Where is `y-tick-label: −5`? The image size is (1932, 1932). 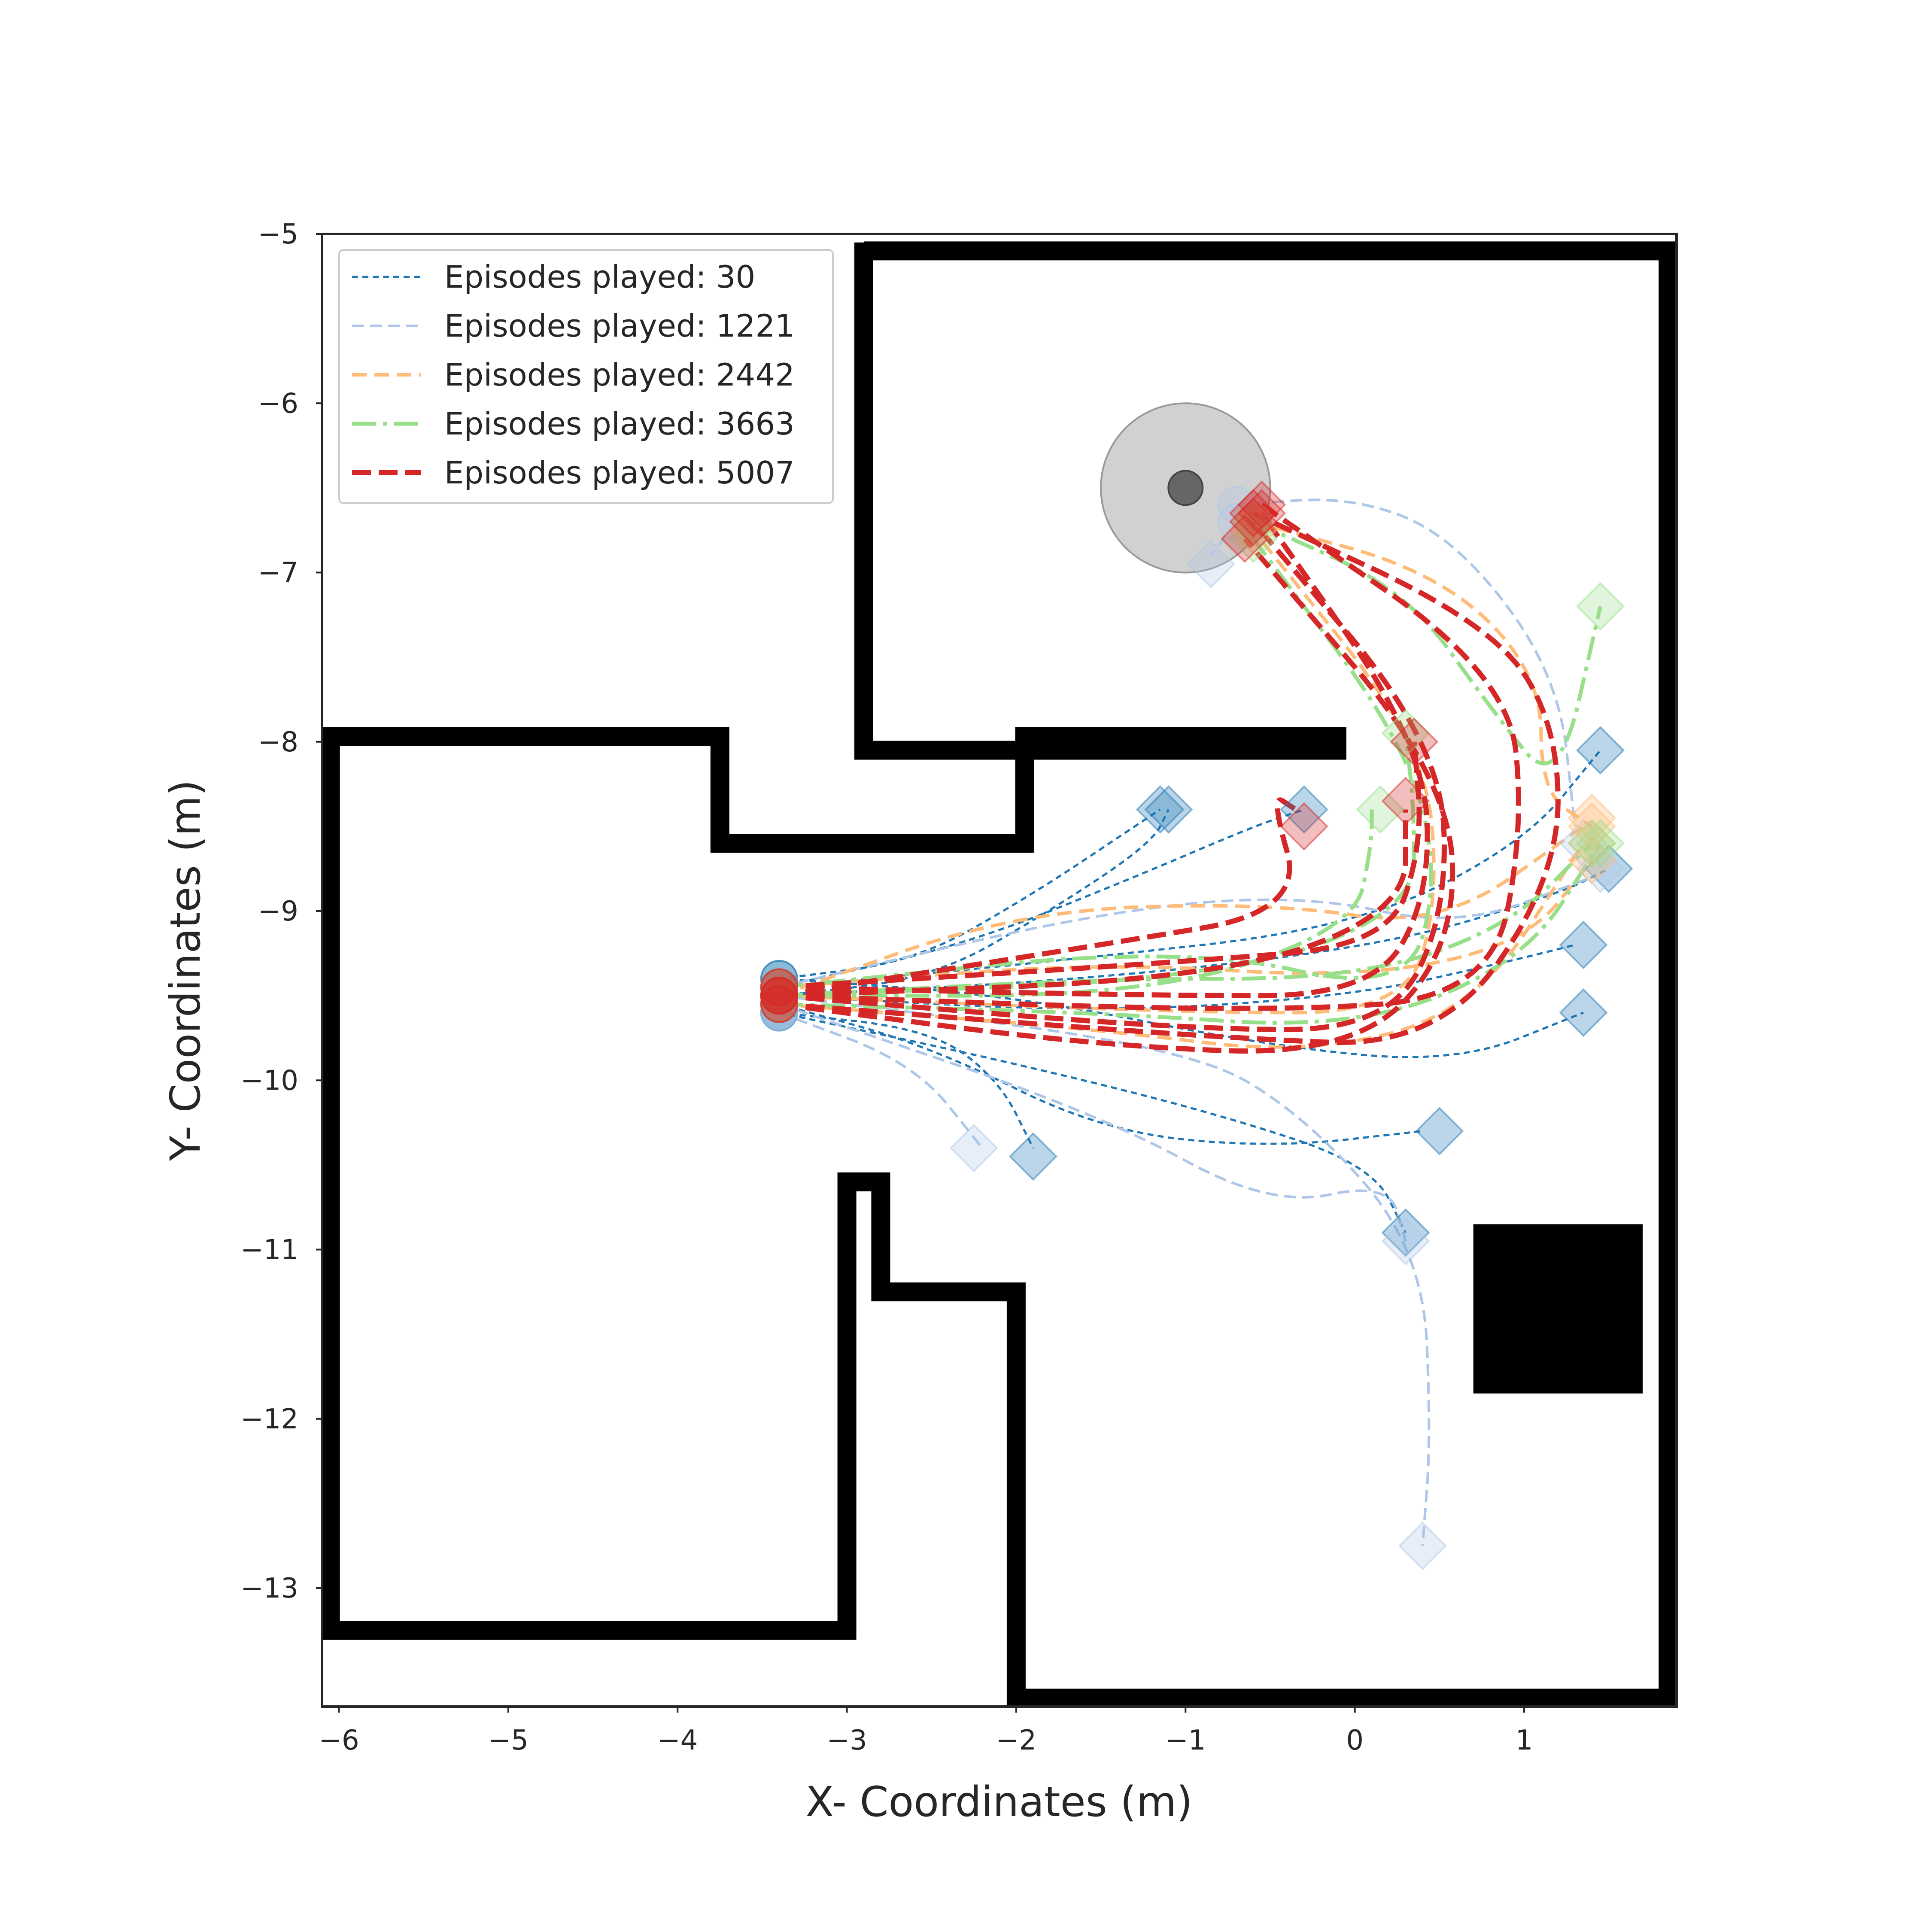 y-tick-label: −5 is located at coordinates (278, 234).